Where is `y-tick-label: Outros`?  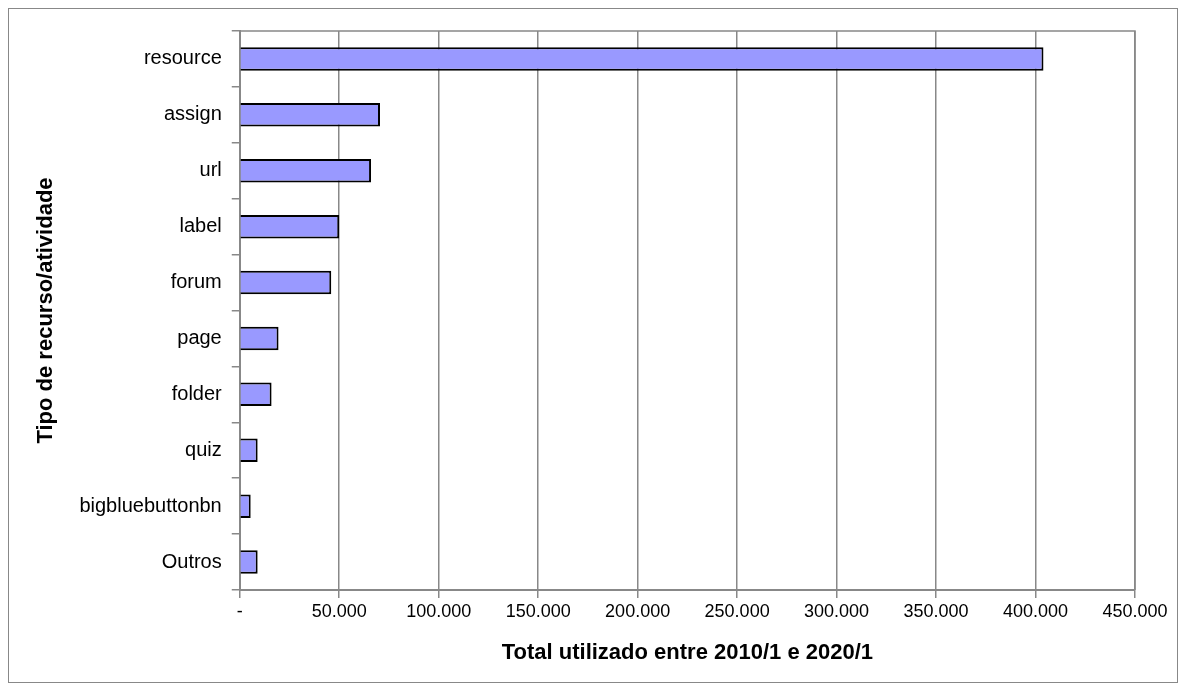
y-tick-label: Outros is located at coordinates (191, 560).